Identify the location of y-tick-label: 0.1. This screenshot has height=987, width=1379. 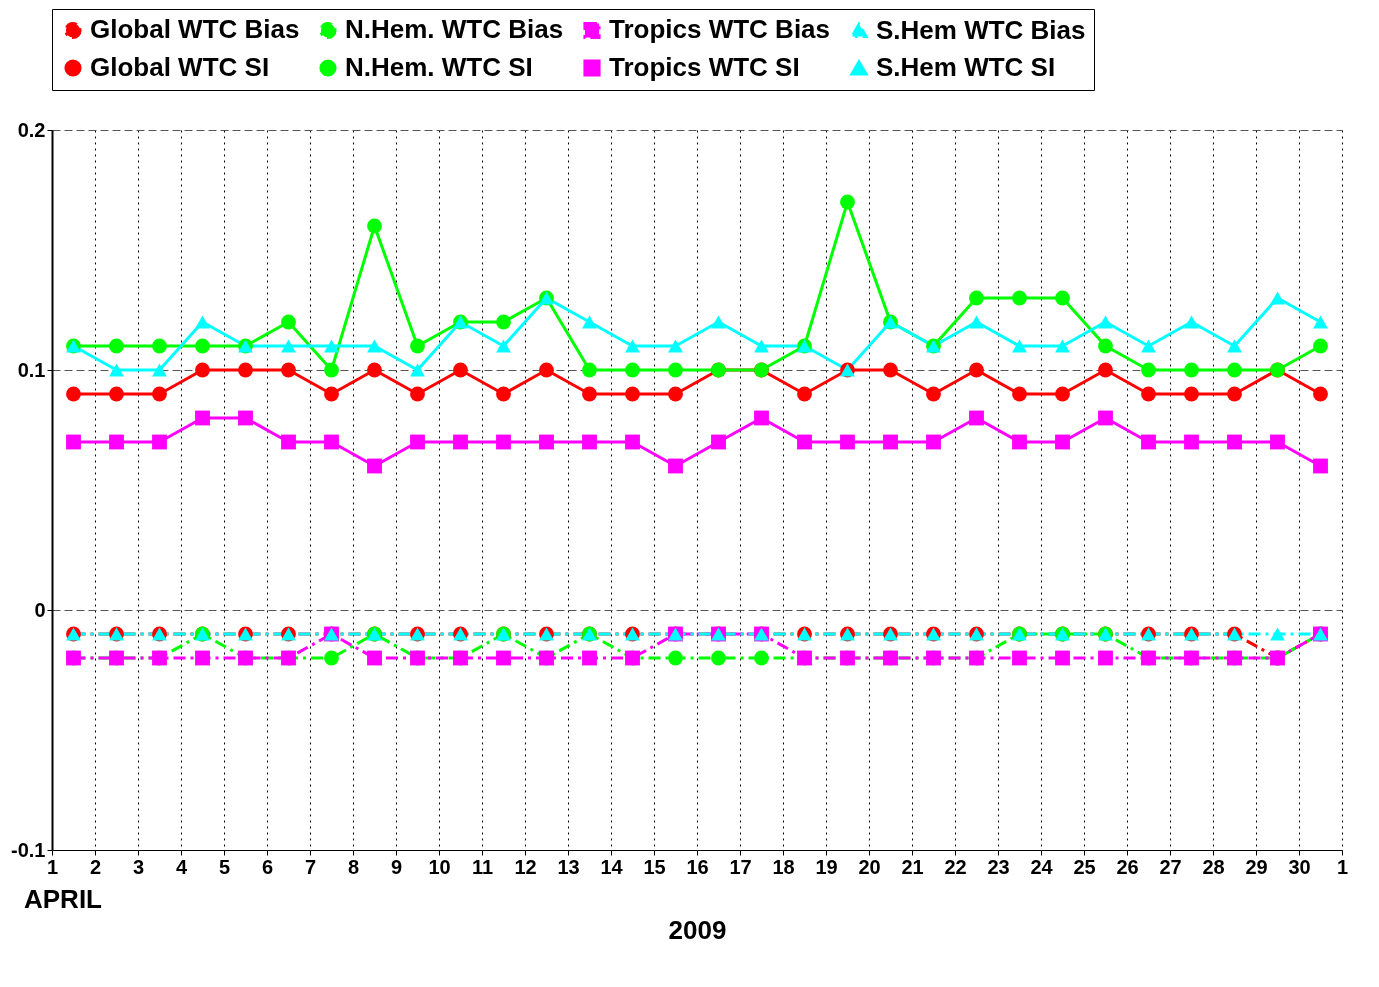
(31, 369).